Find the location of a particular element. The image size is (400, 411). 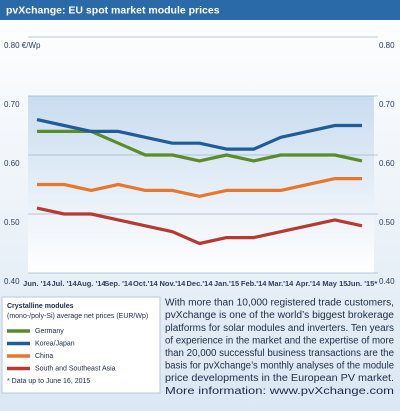

y-tick-label: 0.70 is located at coordinates (12, 104).